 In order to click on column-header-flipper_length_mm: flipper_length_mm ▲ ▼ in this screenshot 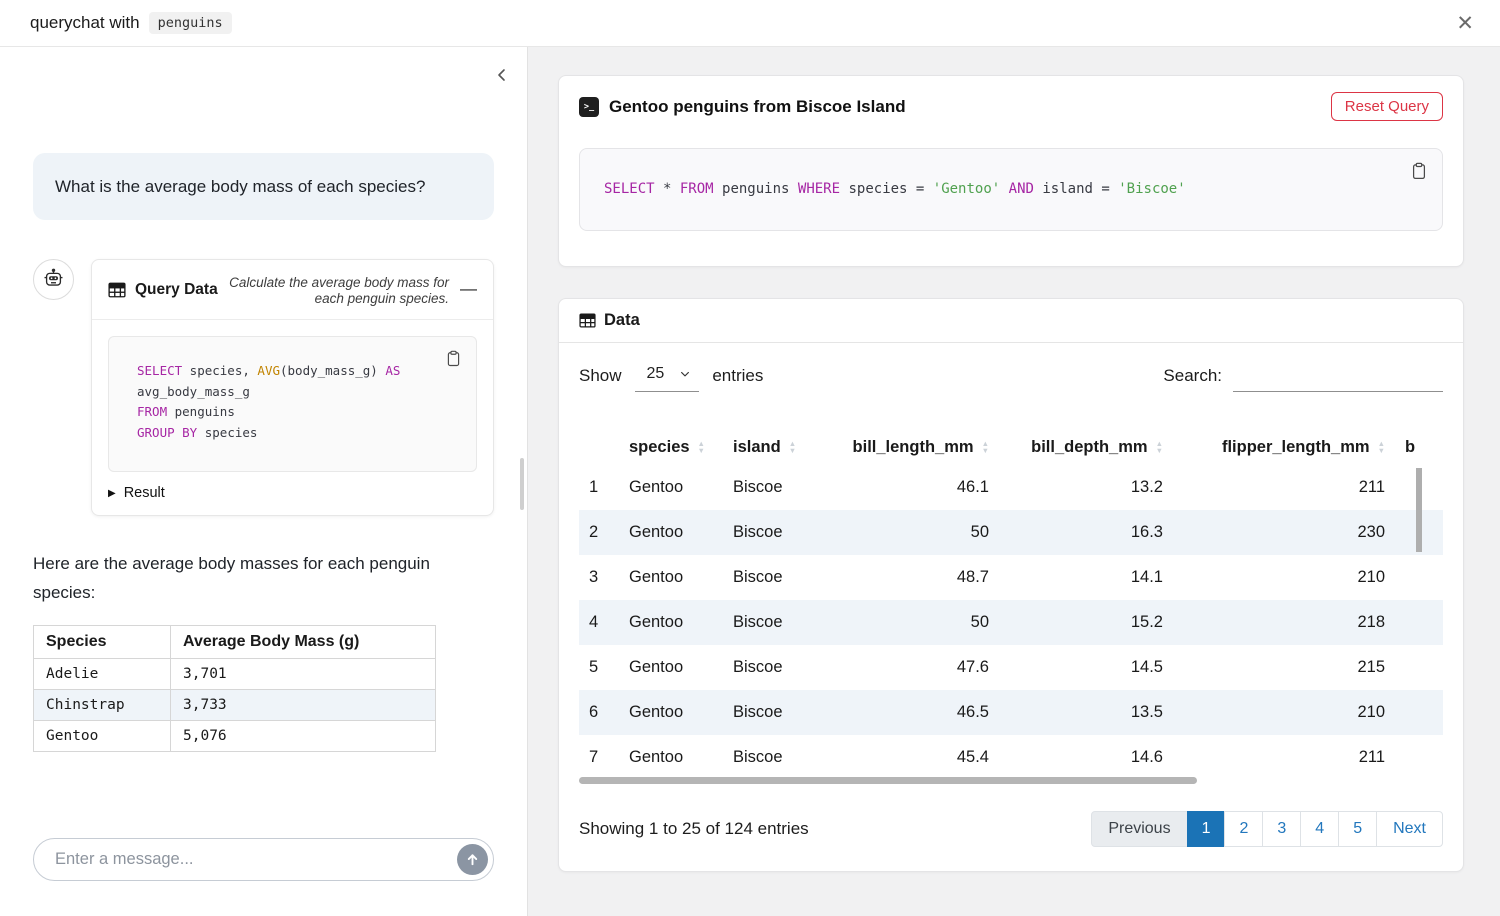, I will do `click(1303, 447)`.